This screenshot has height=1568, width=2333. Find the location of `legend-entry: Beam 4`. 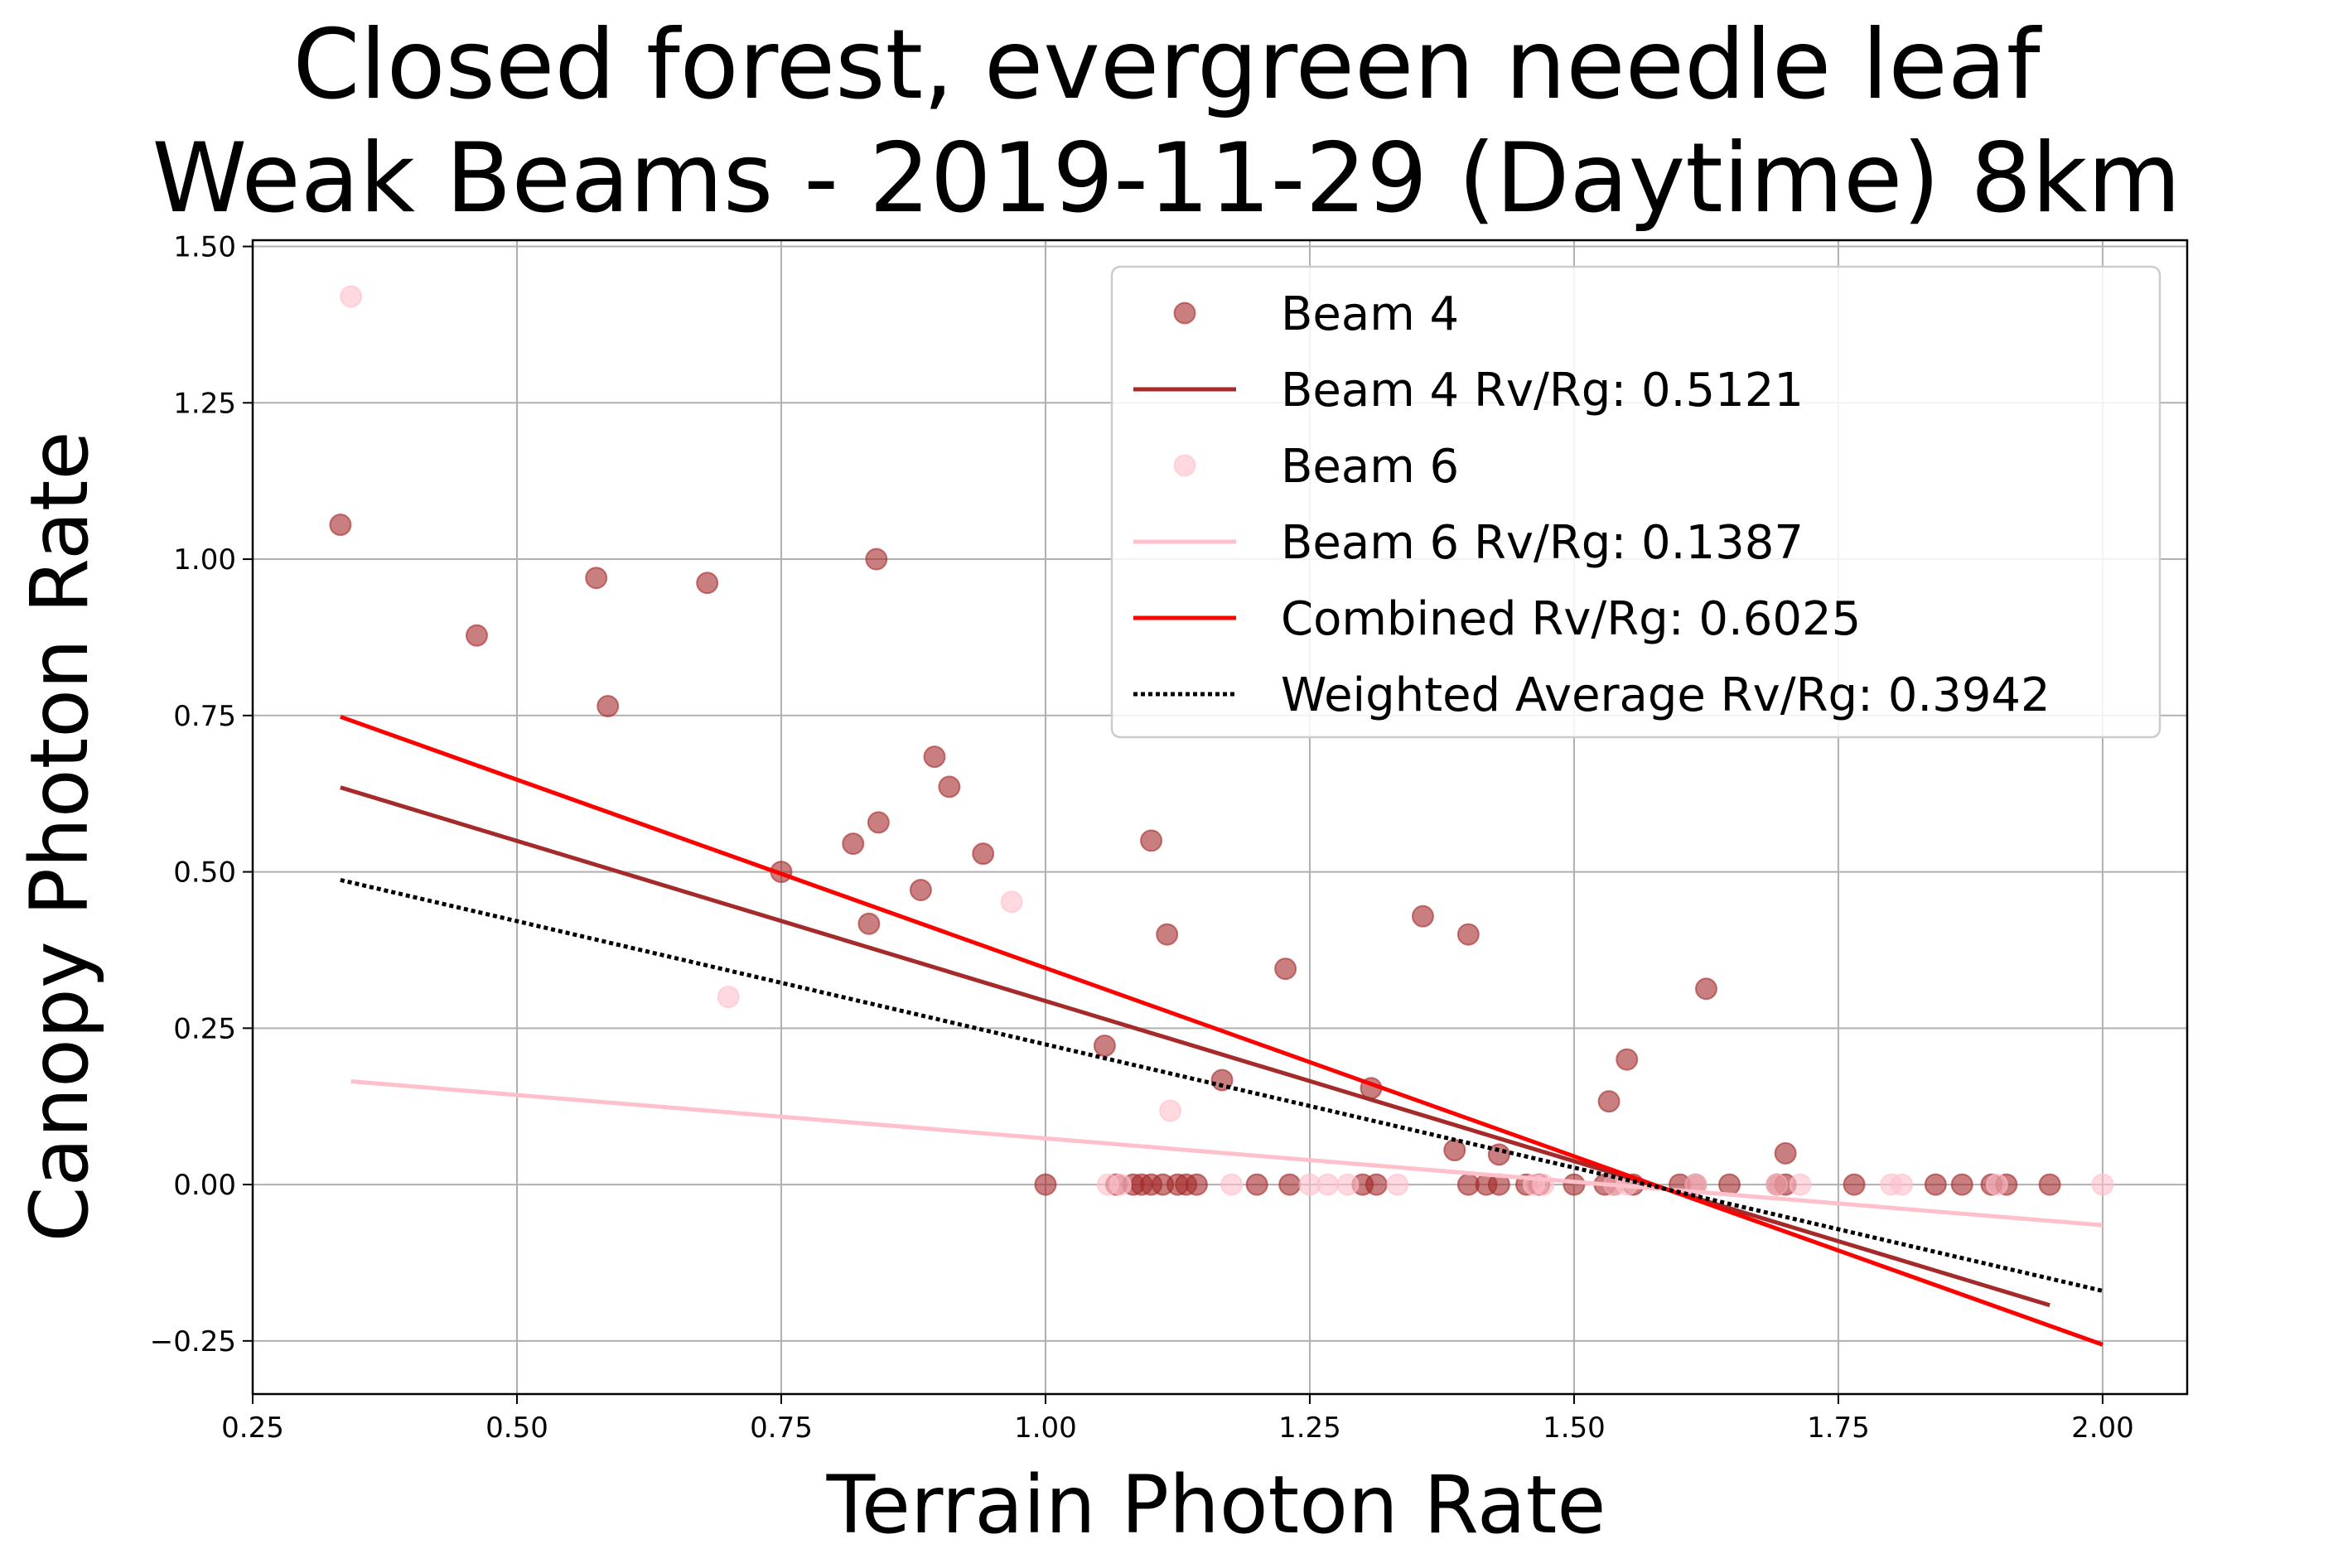

legend-entry: Beam 4 is located at coordinates (1316, 314).